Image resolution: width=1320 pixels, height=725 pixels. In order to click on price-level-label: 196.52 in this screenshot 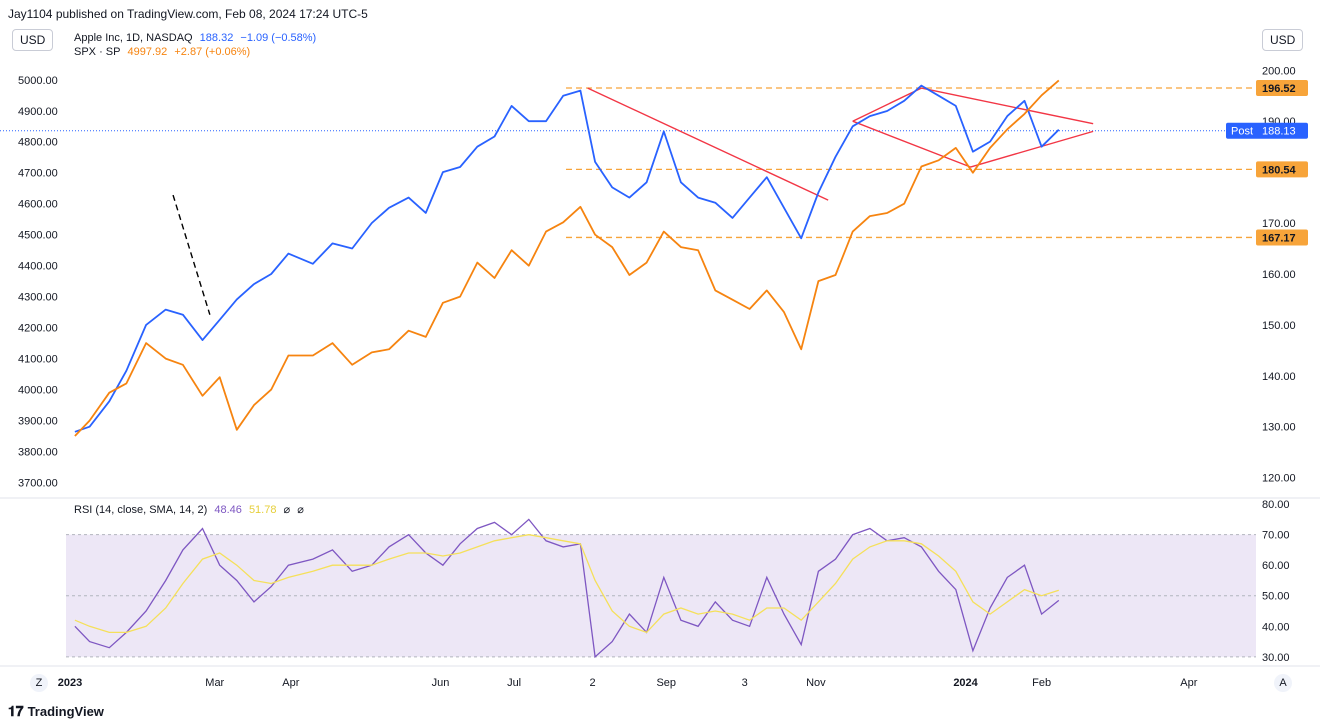, I will do `click(1279, 89)`.